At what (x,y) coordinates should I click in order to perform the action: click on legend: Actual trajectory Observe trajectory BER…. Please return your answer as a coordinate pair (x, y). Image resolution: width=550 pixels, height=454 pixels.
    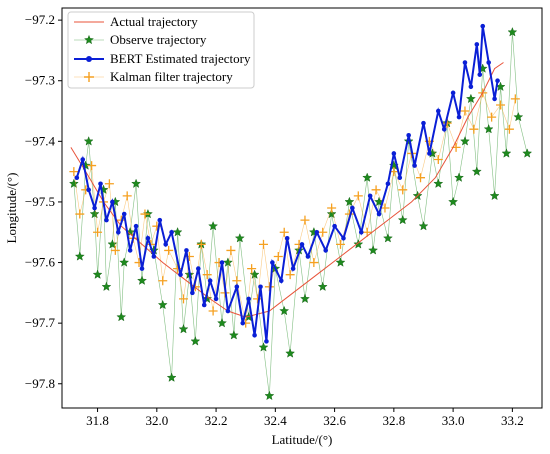
    Looking at the image, I should click on (161, 50).